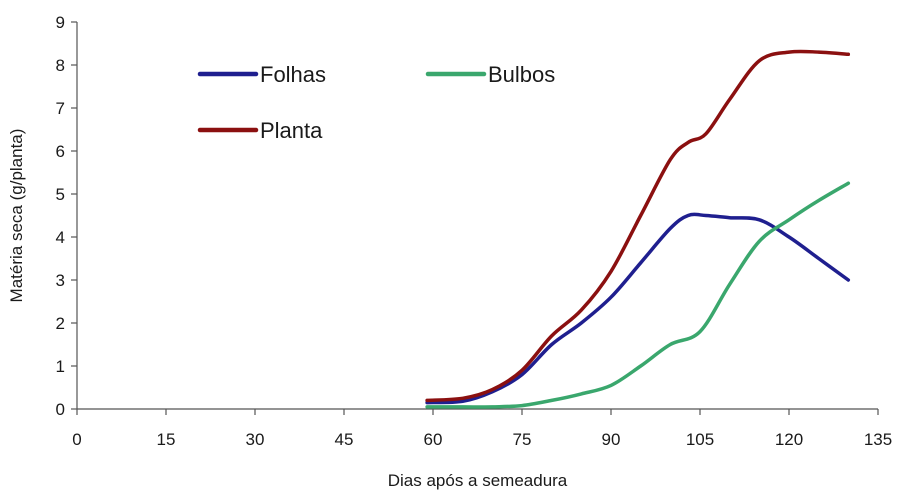  I want to click on legend-entry-folhas: Folhas, so click(261, 74).